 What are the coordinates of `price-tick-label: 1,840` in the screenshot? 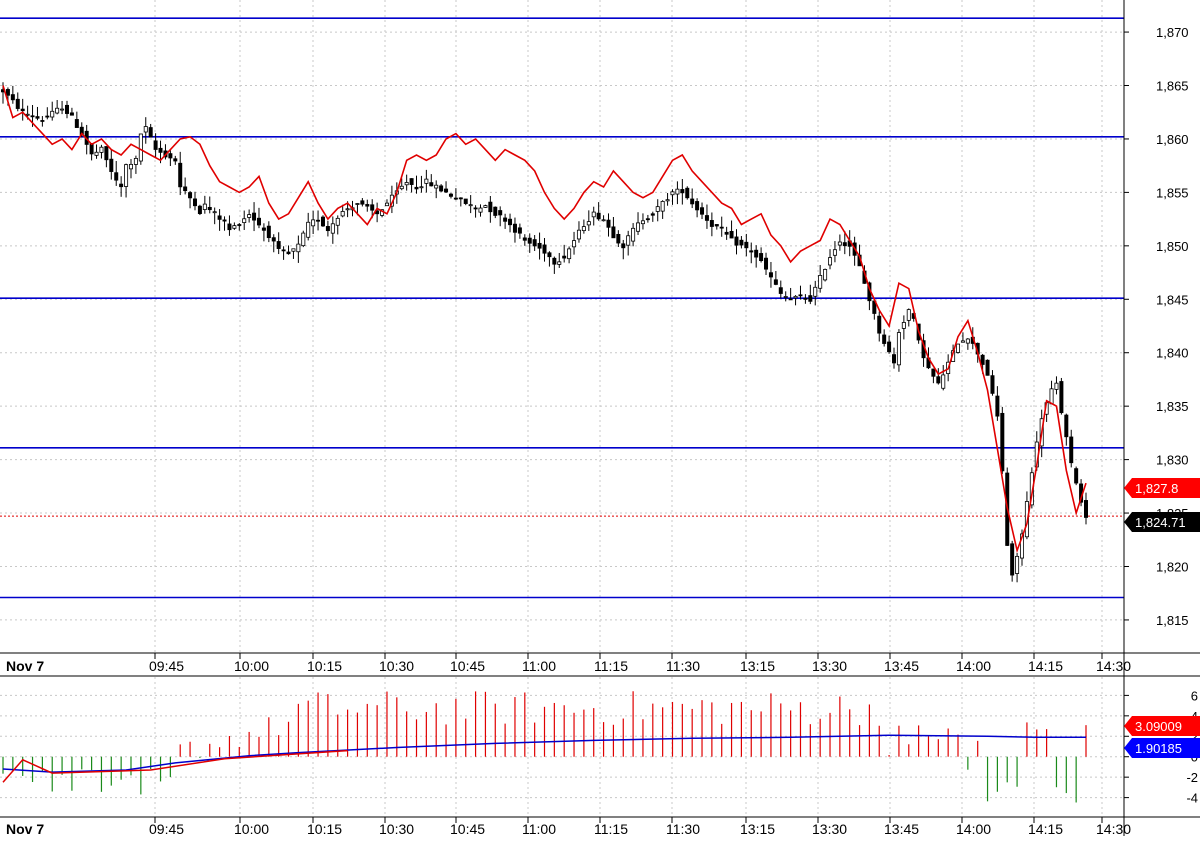 It's located at (1172, 353).